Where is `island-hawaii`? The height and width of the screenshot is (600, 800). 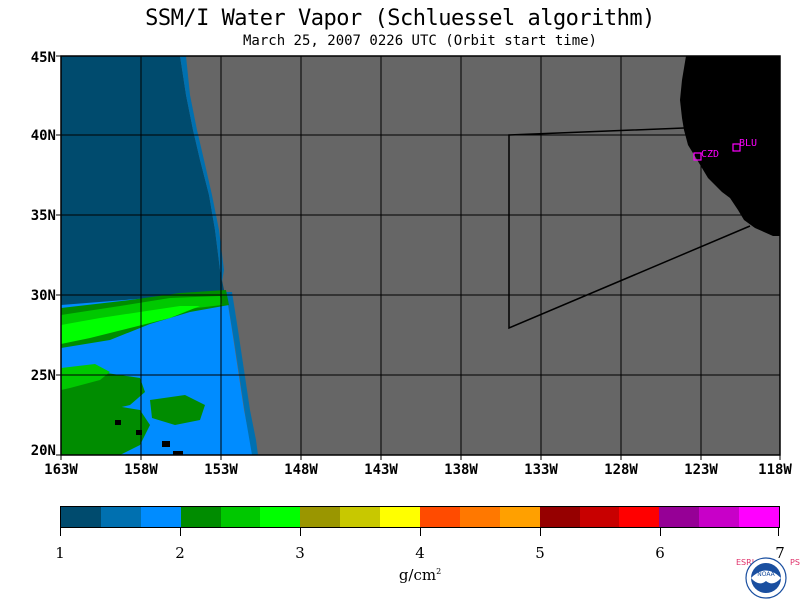
island-hawaii is located at coordinates (178, 453).